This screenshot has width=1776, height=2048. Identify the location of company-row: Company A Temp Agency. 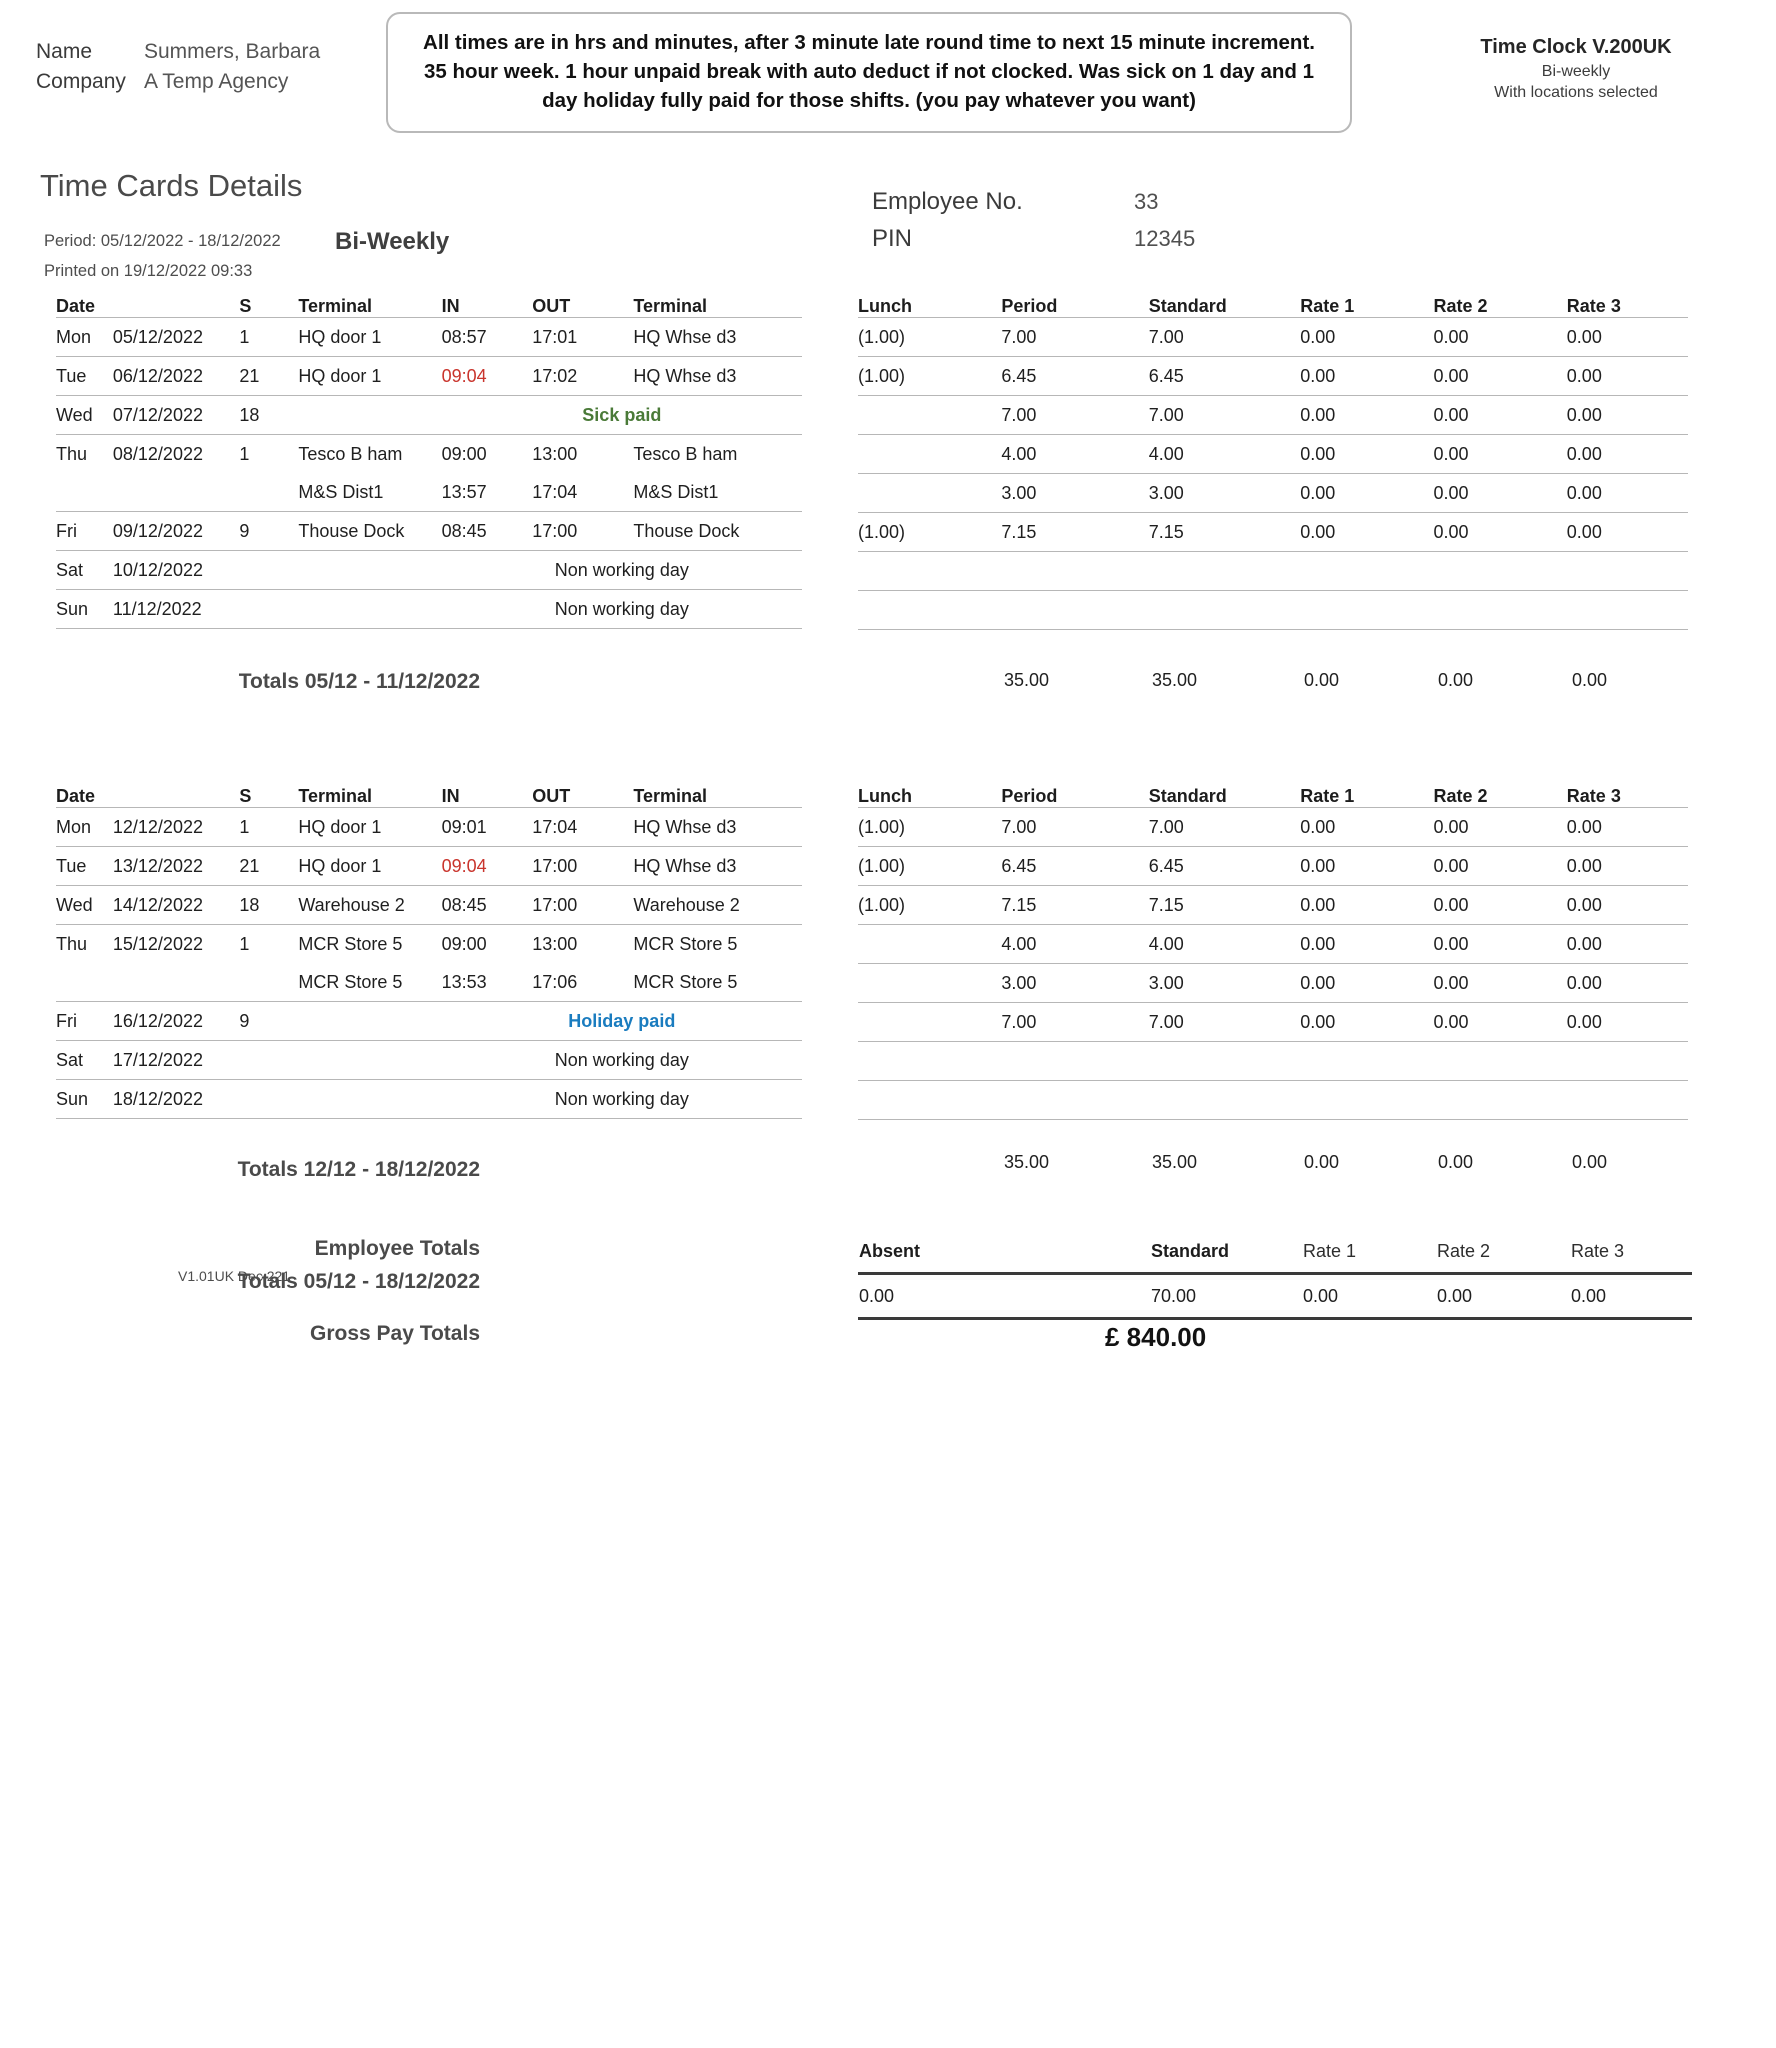
(178, 82).